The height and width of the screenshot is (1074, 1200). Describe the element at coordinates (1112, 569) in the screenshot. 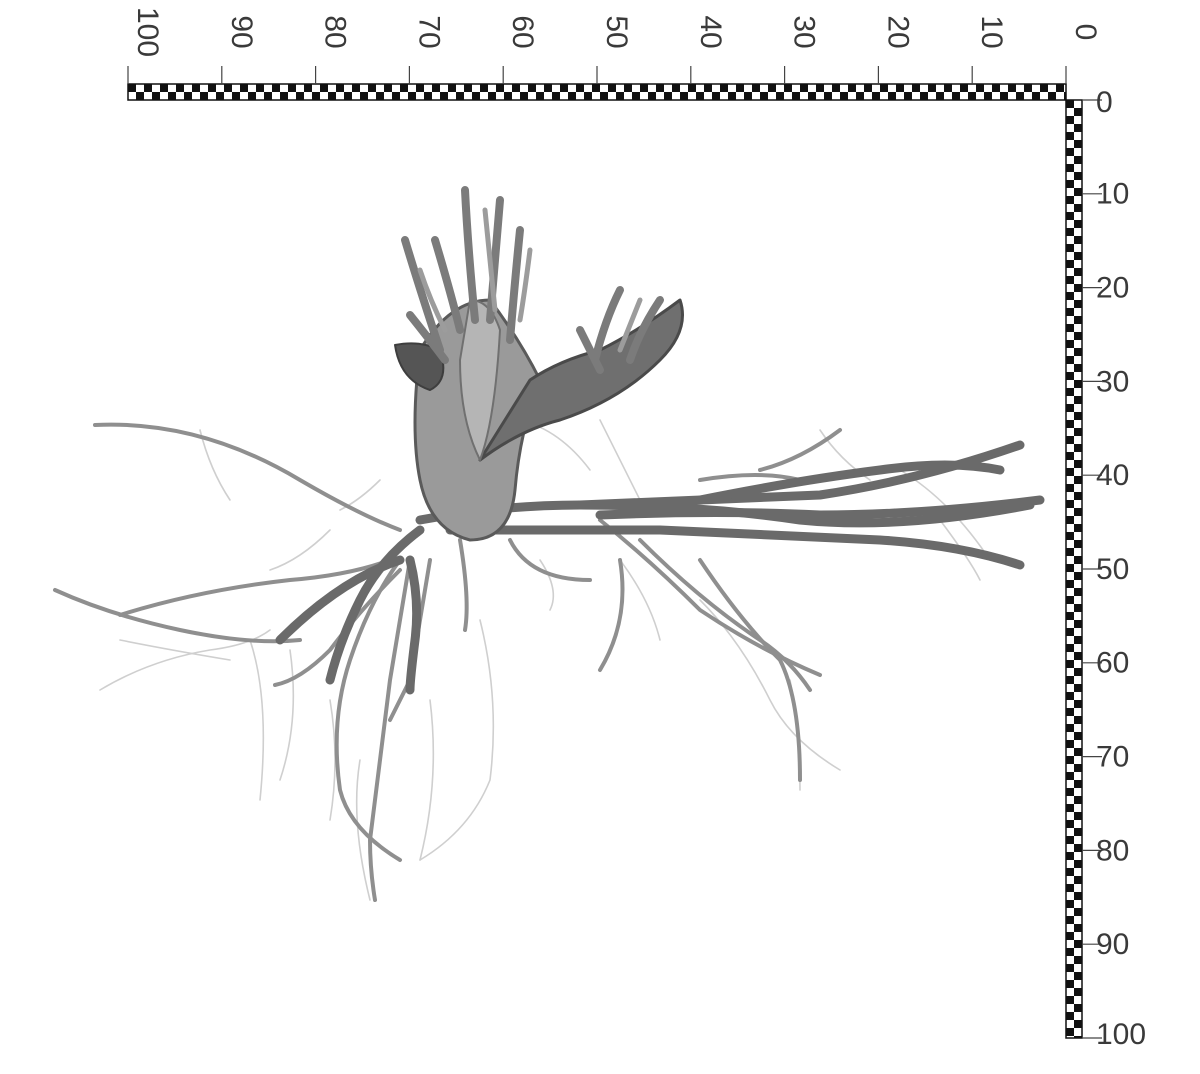

I see `right-scale-label: 50` at that location.